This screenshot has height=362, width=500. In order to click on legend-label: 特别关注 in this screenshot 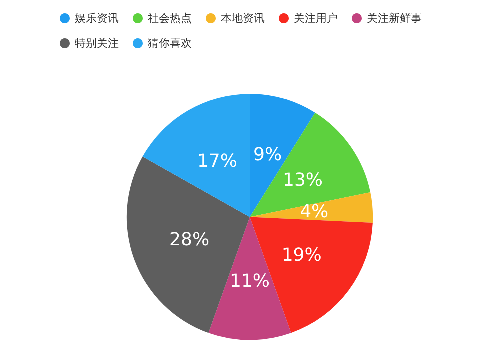, I will do `click(97, 43)`.